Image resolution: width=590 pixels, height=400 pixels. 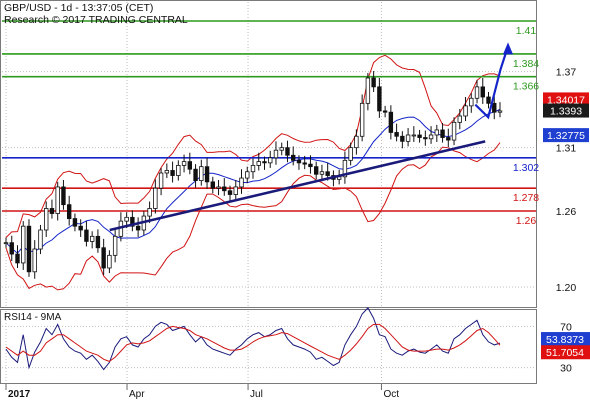 What do you see at coordinates (256, 394) in the screenshot?
I see `x-tick-label: Jul` at bounding box center [256, 394].